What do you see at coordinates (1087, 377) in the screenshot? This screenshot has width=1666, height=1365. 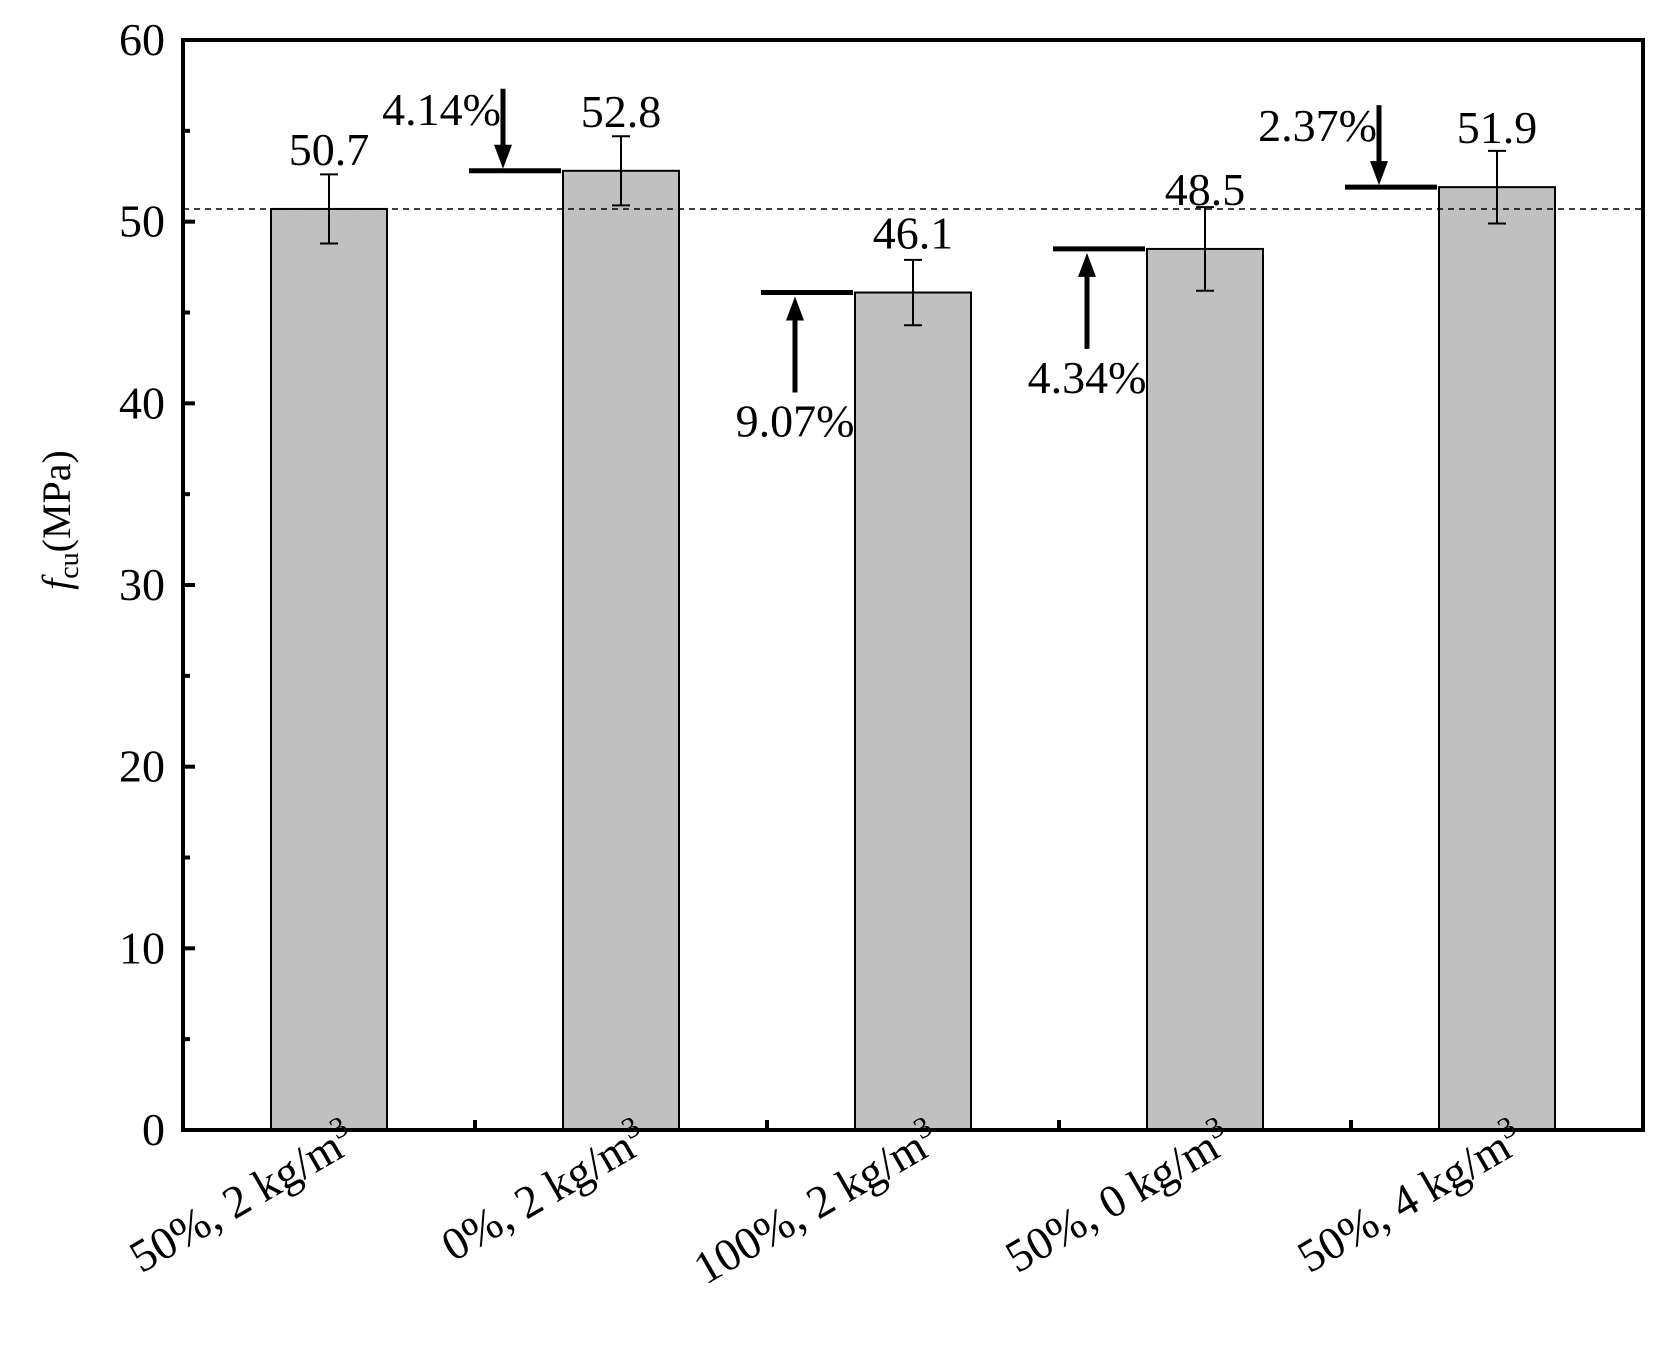 I see `annotation-label: 4.34%` at bounding box center [1087, 377].